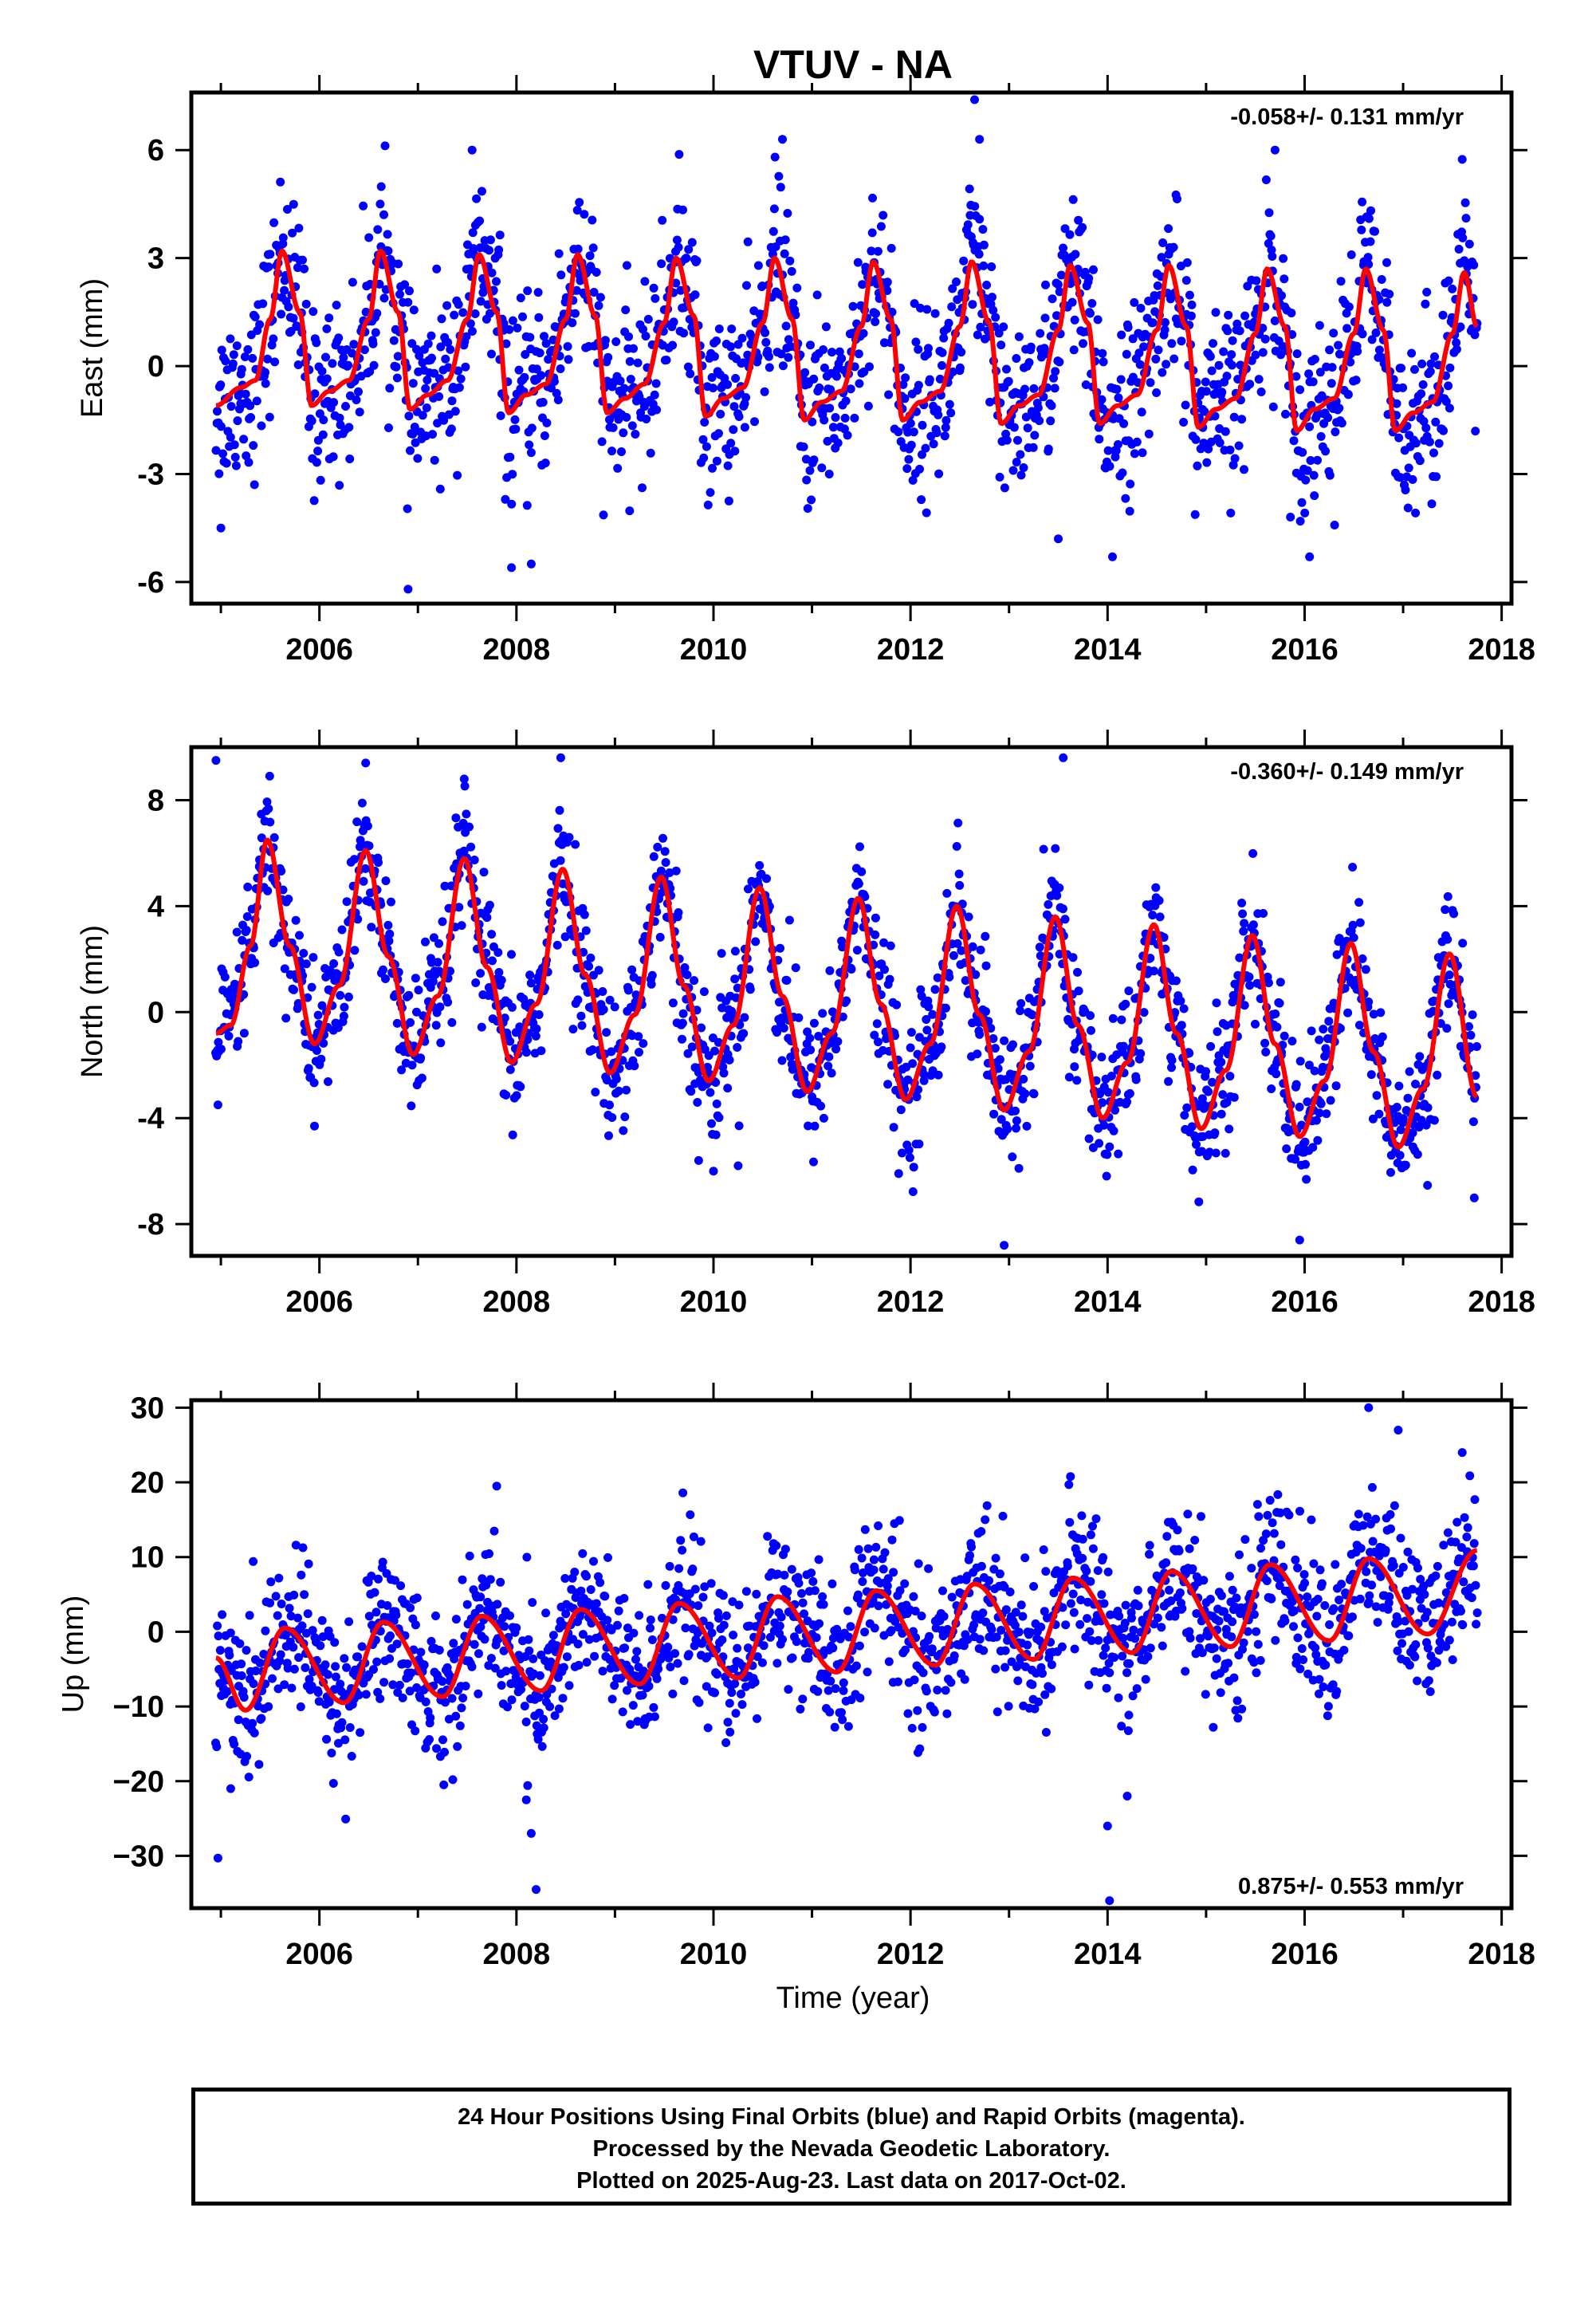  What do you see at coordinates (155, 1013) in the screenshot?
I see `y-tick-label: 0` at bounding box center [155, 1013].